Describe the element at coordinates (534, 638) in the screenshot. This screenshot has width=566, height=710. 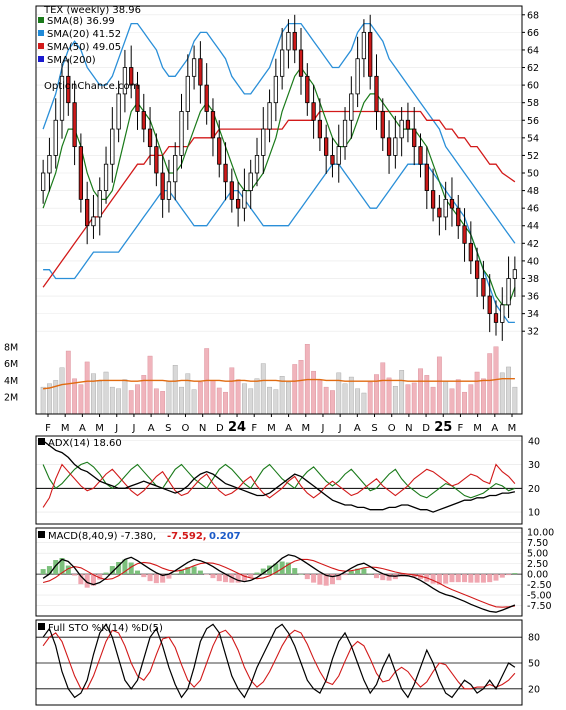
I see `sto-tick-label: 80` at that location.